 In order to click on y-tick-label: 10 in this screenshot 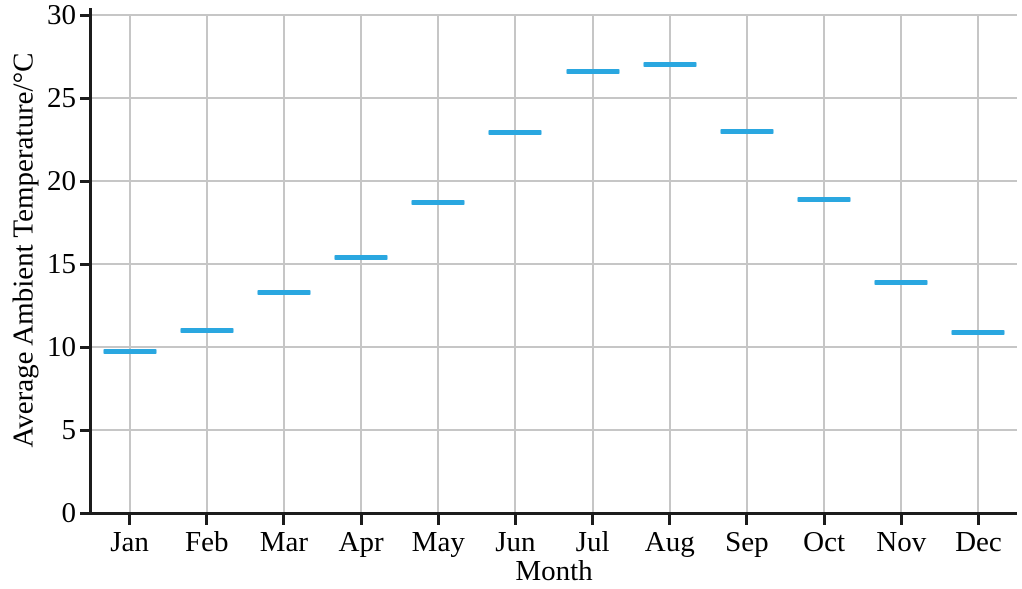, I will do `click(61, 347)`.